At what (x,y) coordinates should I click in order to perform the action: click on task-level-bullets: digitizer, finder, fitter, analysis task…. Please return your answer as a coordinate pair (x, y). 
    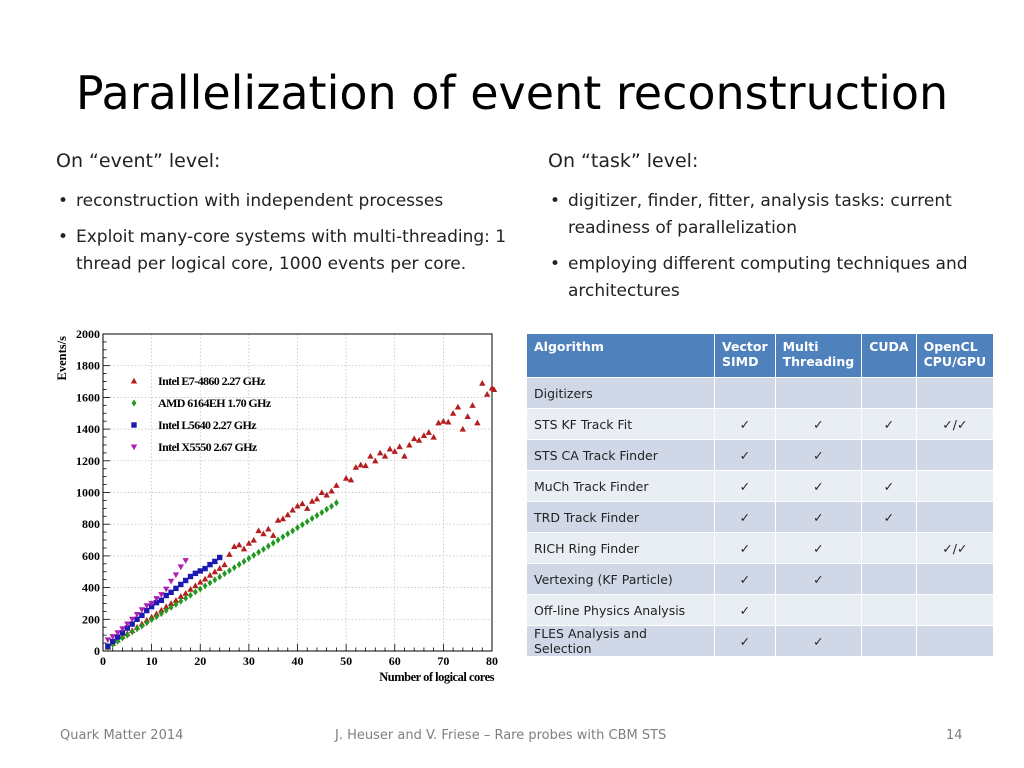
    Looking at the image, I should click on (768, 246).